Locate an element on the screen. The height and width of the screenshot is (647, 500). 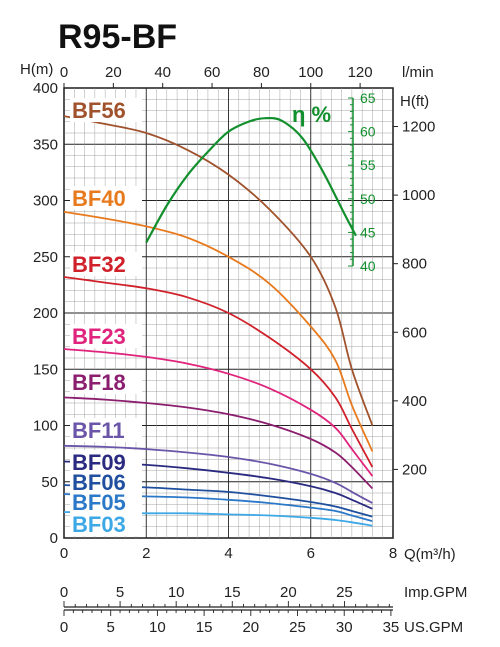
imp-gpm-tick-label: 25 is located at coordinates (344, 592).